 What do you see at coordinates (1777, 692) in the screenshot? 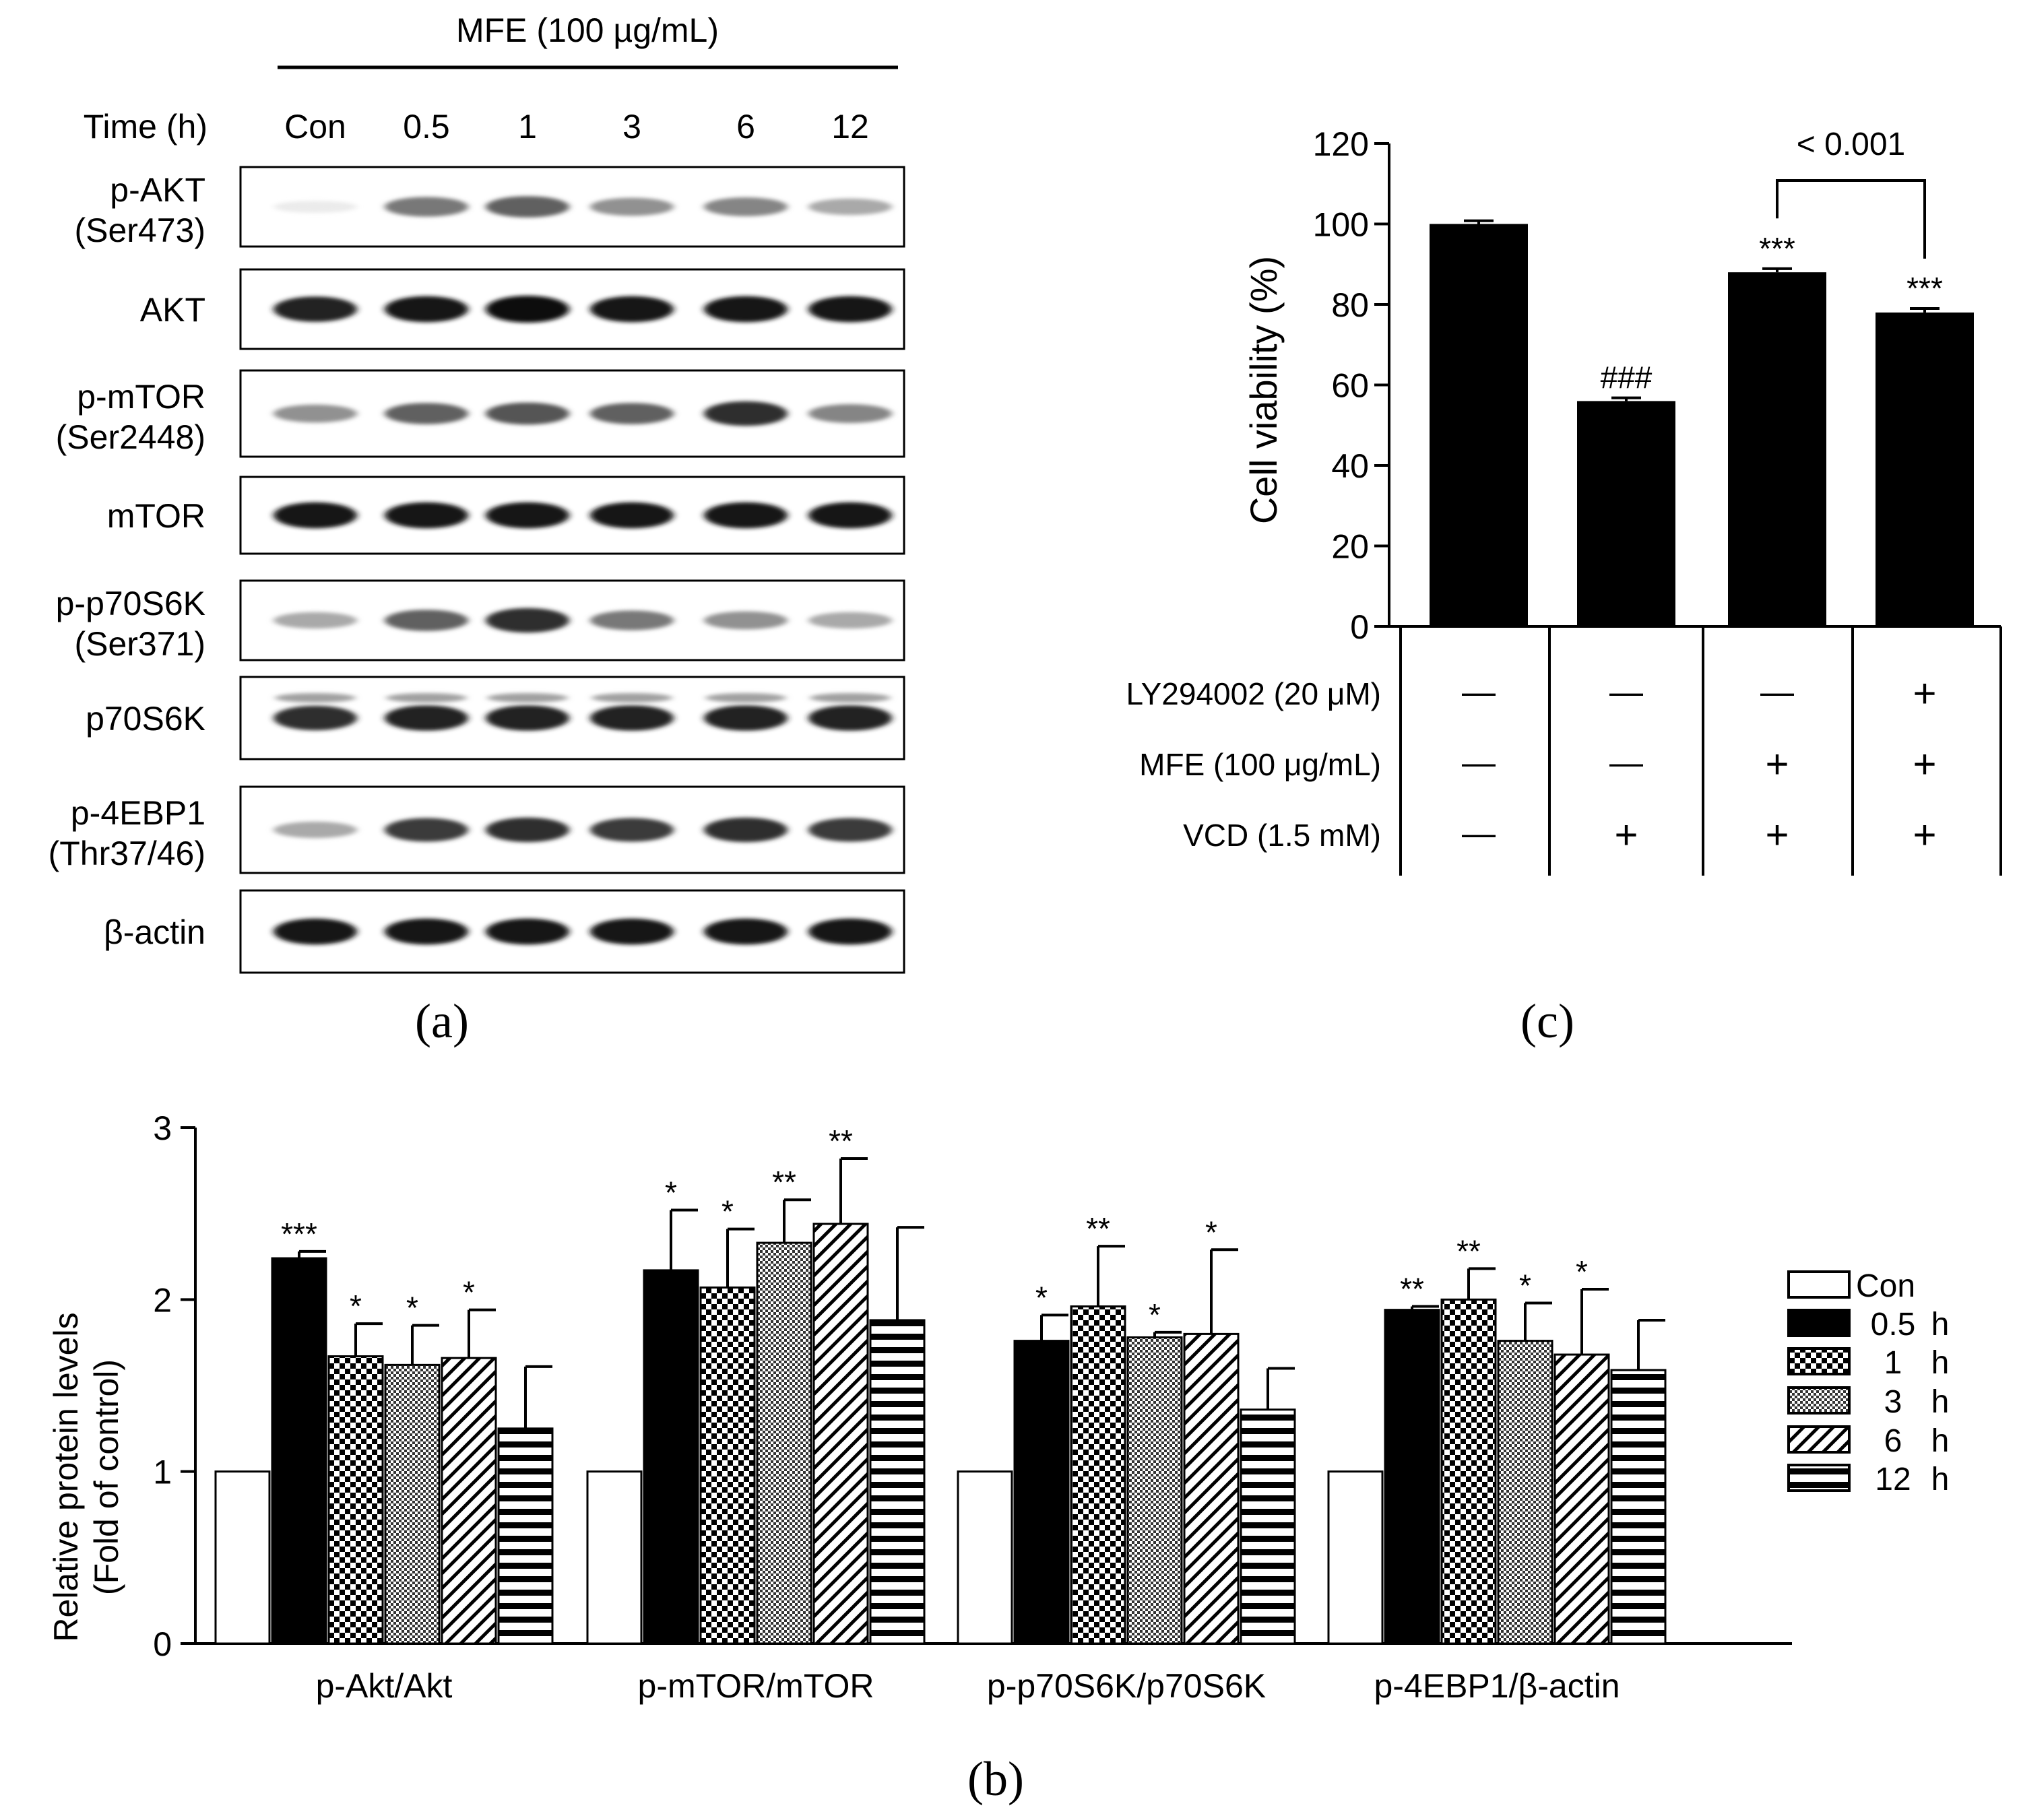
I see `c-mark-minus: —` at bounding box center [1777, 692].